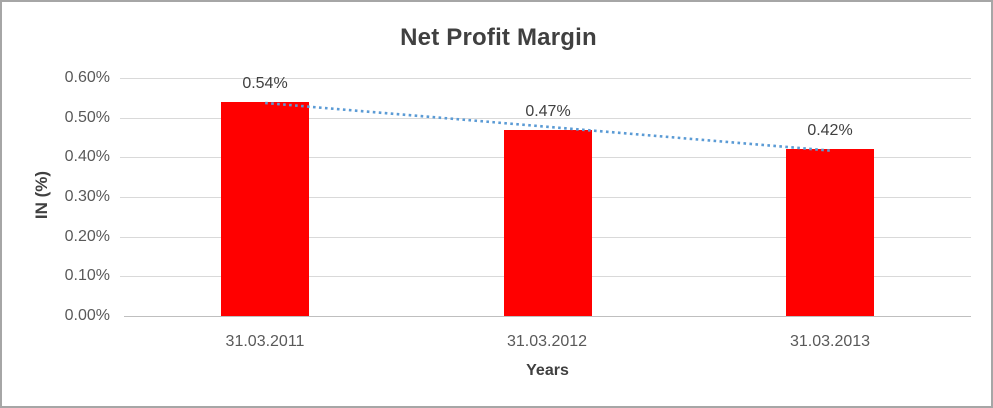  I want to click on bar-31.03.2011, so click(265, 209).